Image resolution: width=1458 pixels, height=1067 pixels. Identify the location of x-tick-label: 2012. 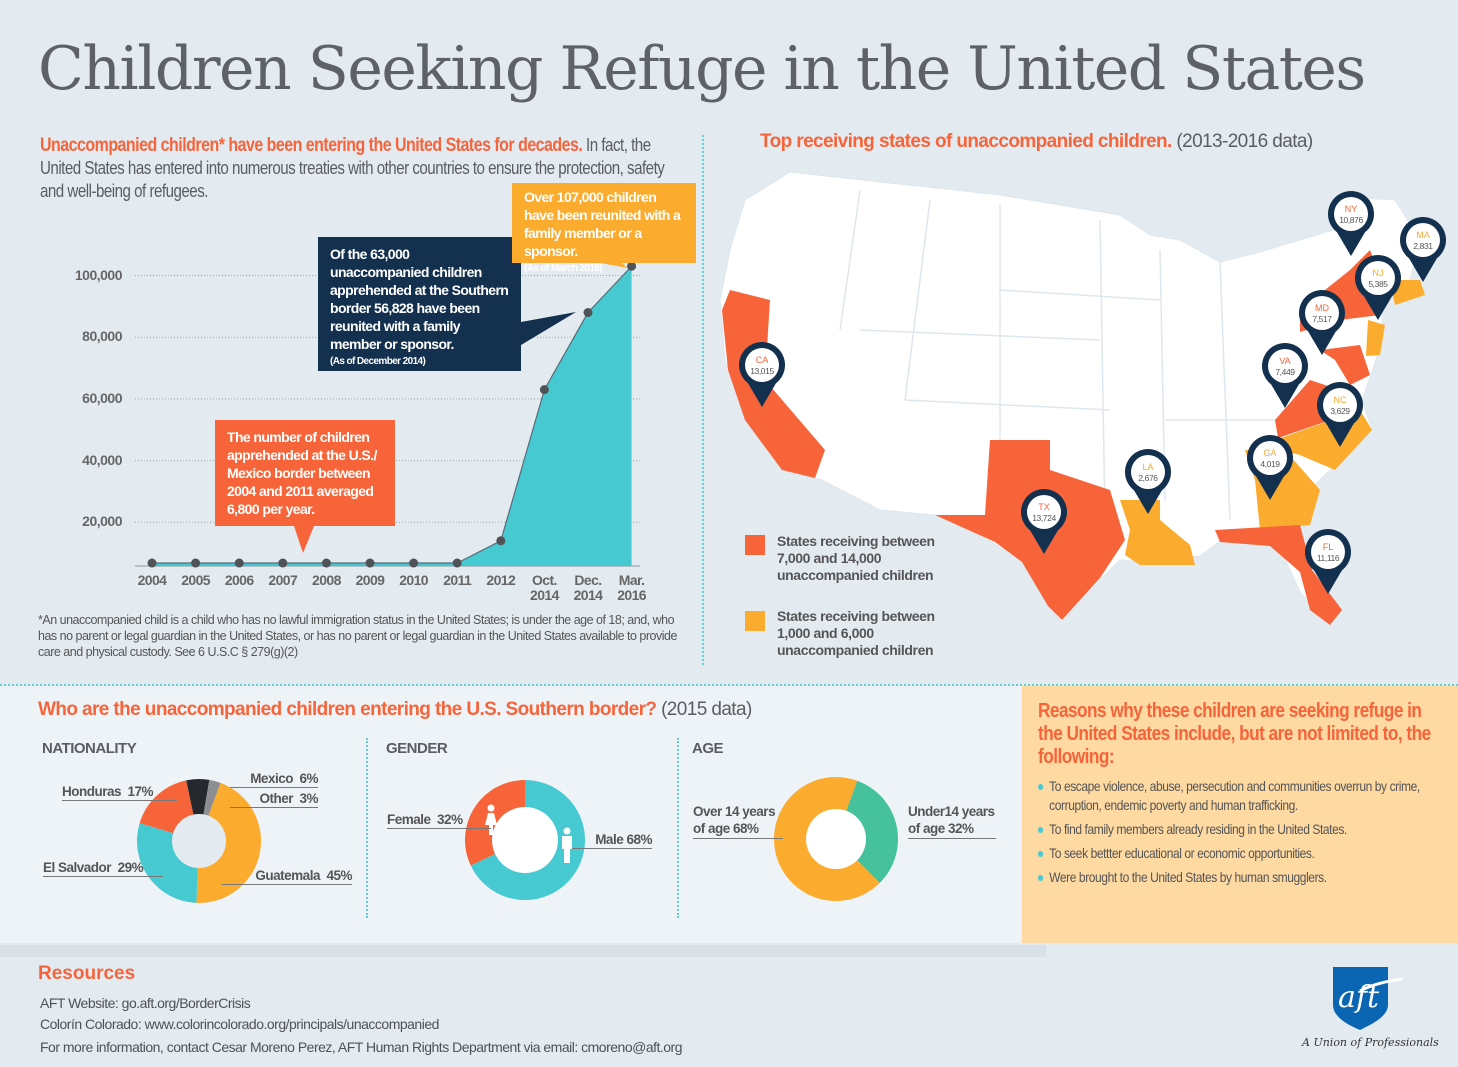
(501, 580).